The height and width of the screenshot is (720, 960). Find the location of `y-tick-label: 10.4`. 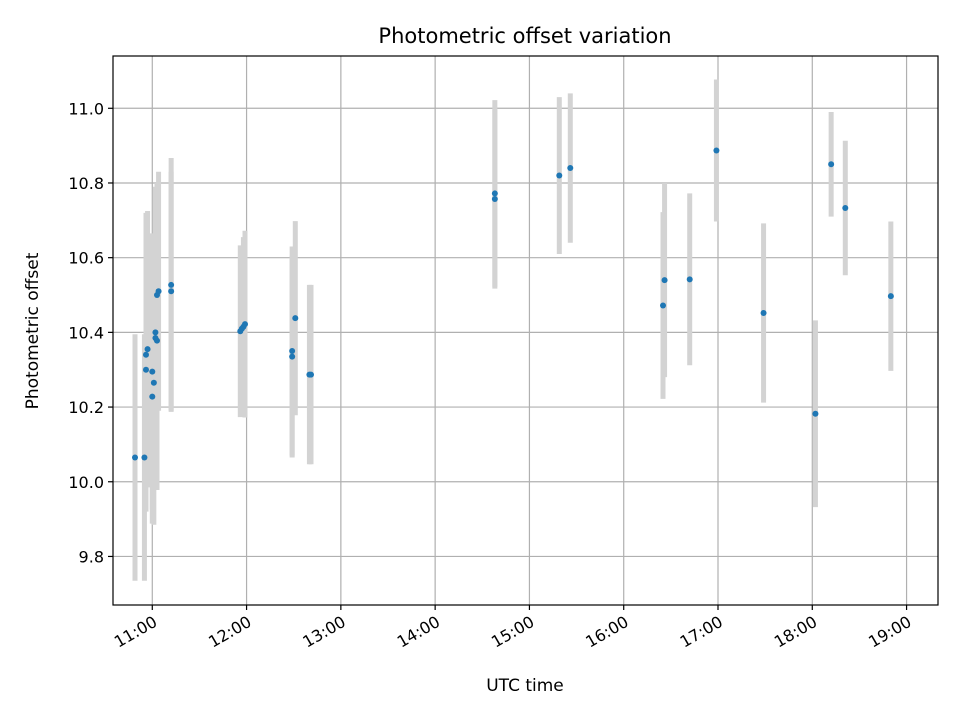

y-tick-label: 10.4 is located at coordinates (86, 332).